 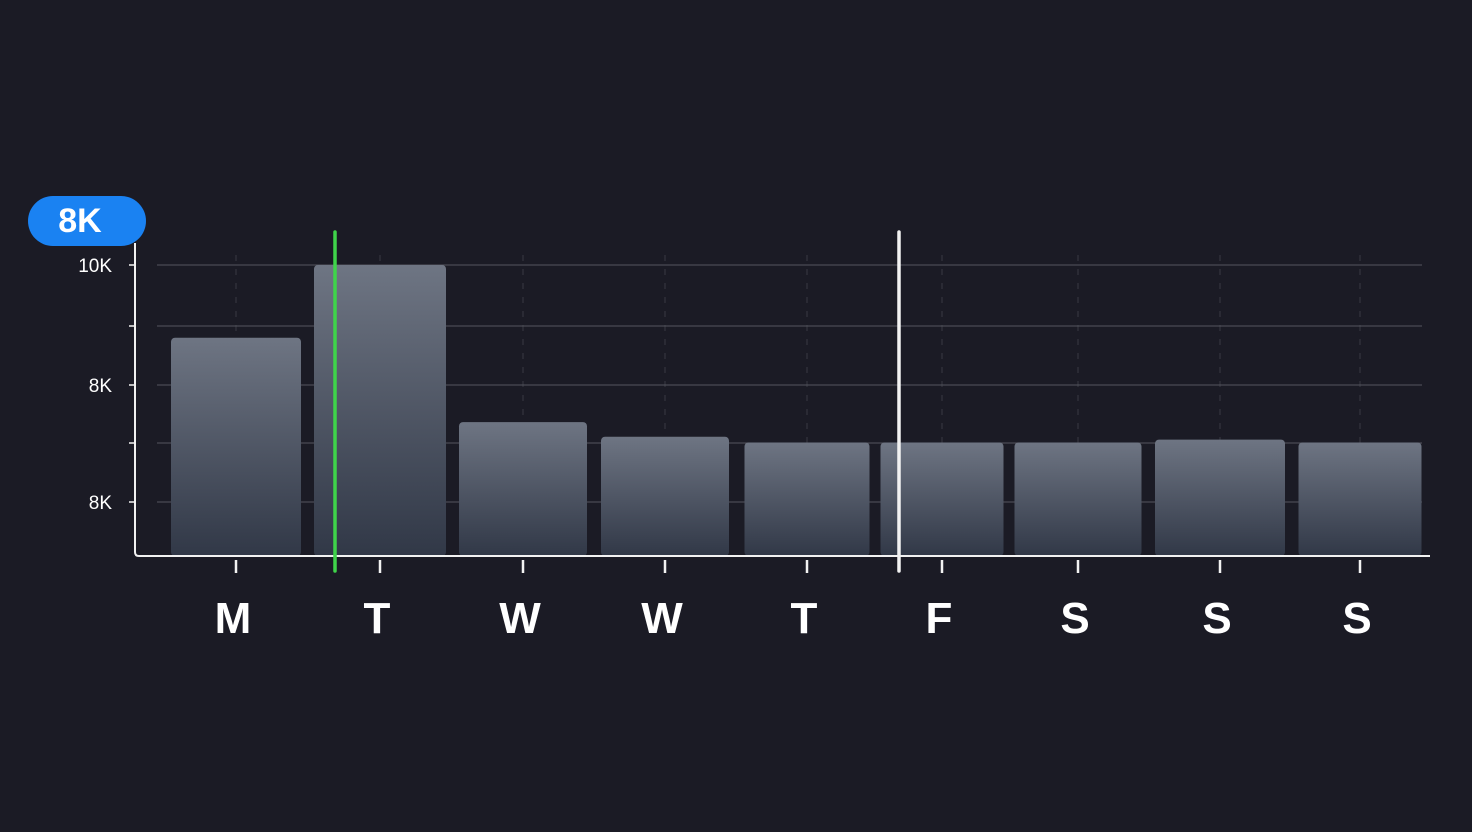 I want to click on x-tick-label: M, so click(x=233, y=618).